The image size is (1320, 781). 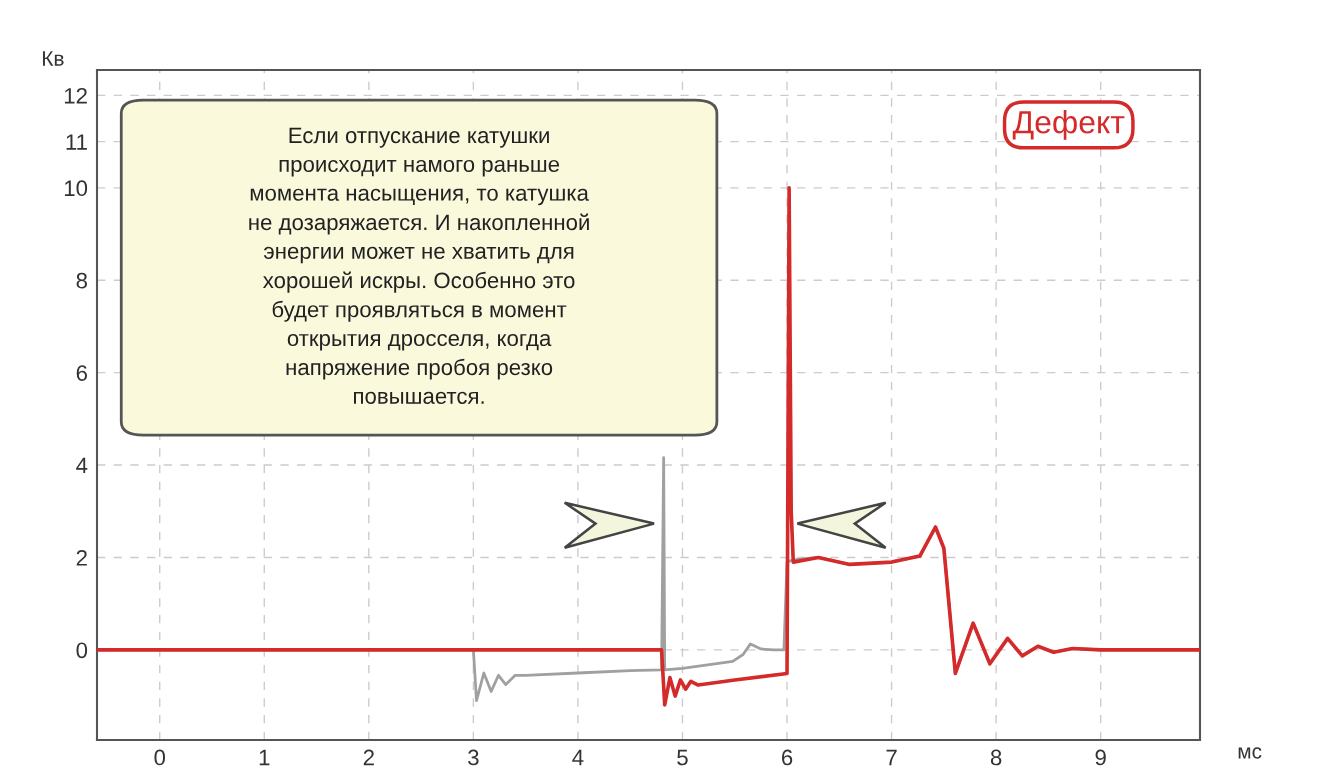 What do you see at coordinates (1068, 125) in the screenshot?
I see `annotation: Дефект` at bounding box center [1068, 125].